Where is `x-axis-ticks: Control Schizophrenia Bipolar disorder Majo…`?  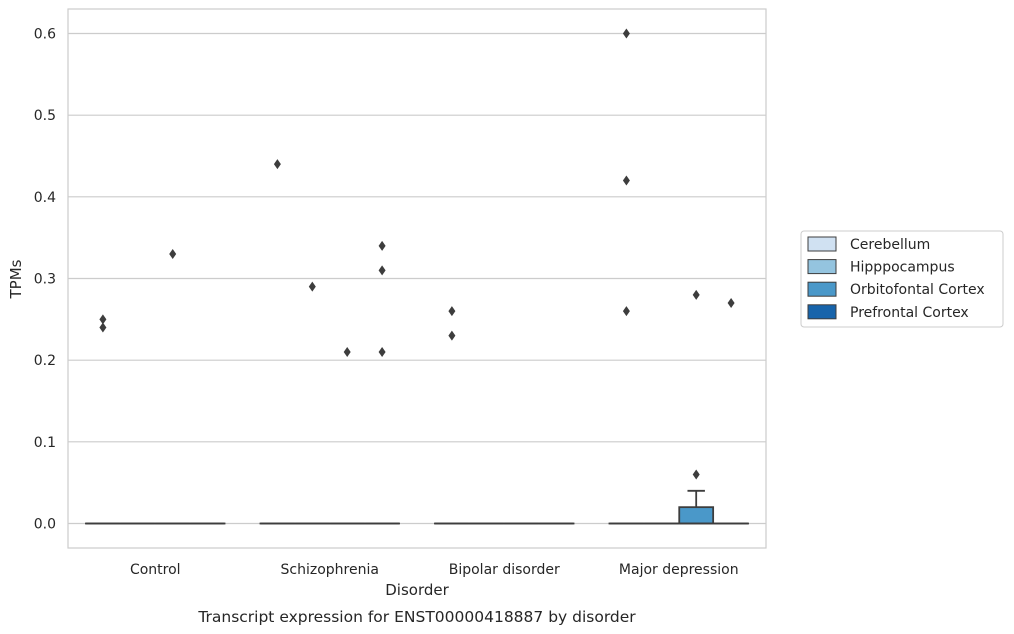
x-axis-ticks: Control Schizophrenia Bipolar disorder Majo… is located at coordinates (434, 570).